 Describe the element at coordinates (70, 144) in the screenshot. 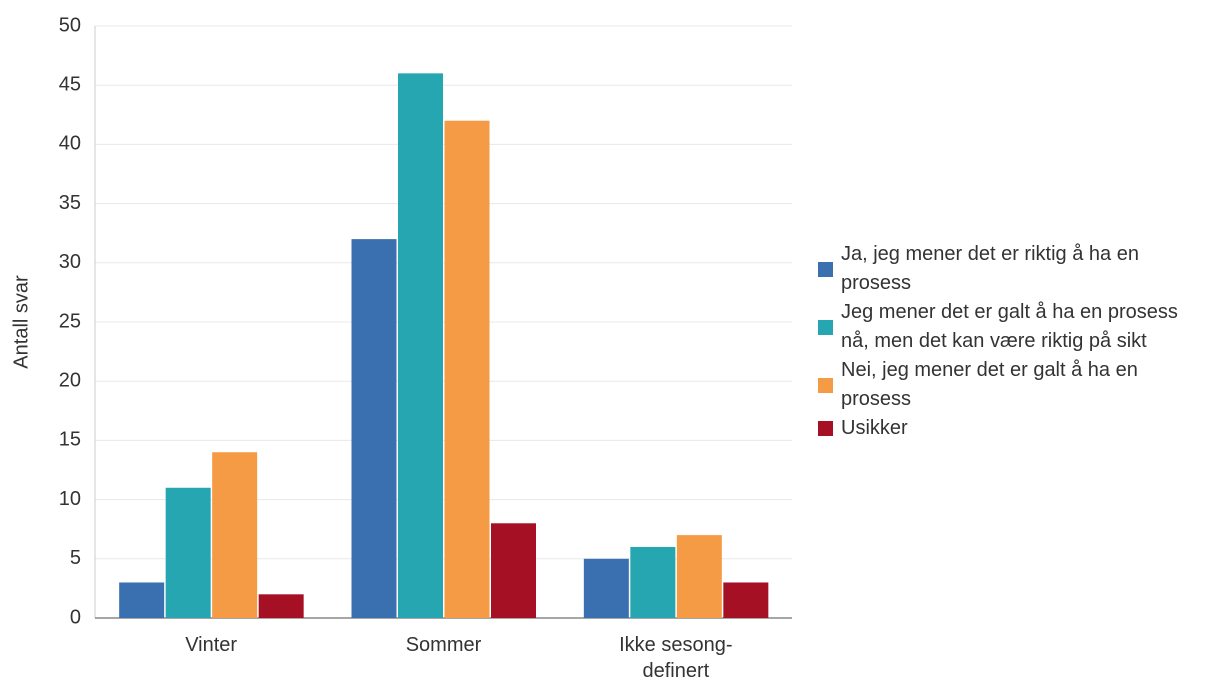

I see `y-tick-label: 40` at that location.